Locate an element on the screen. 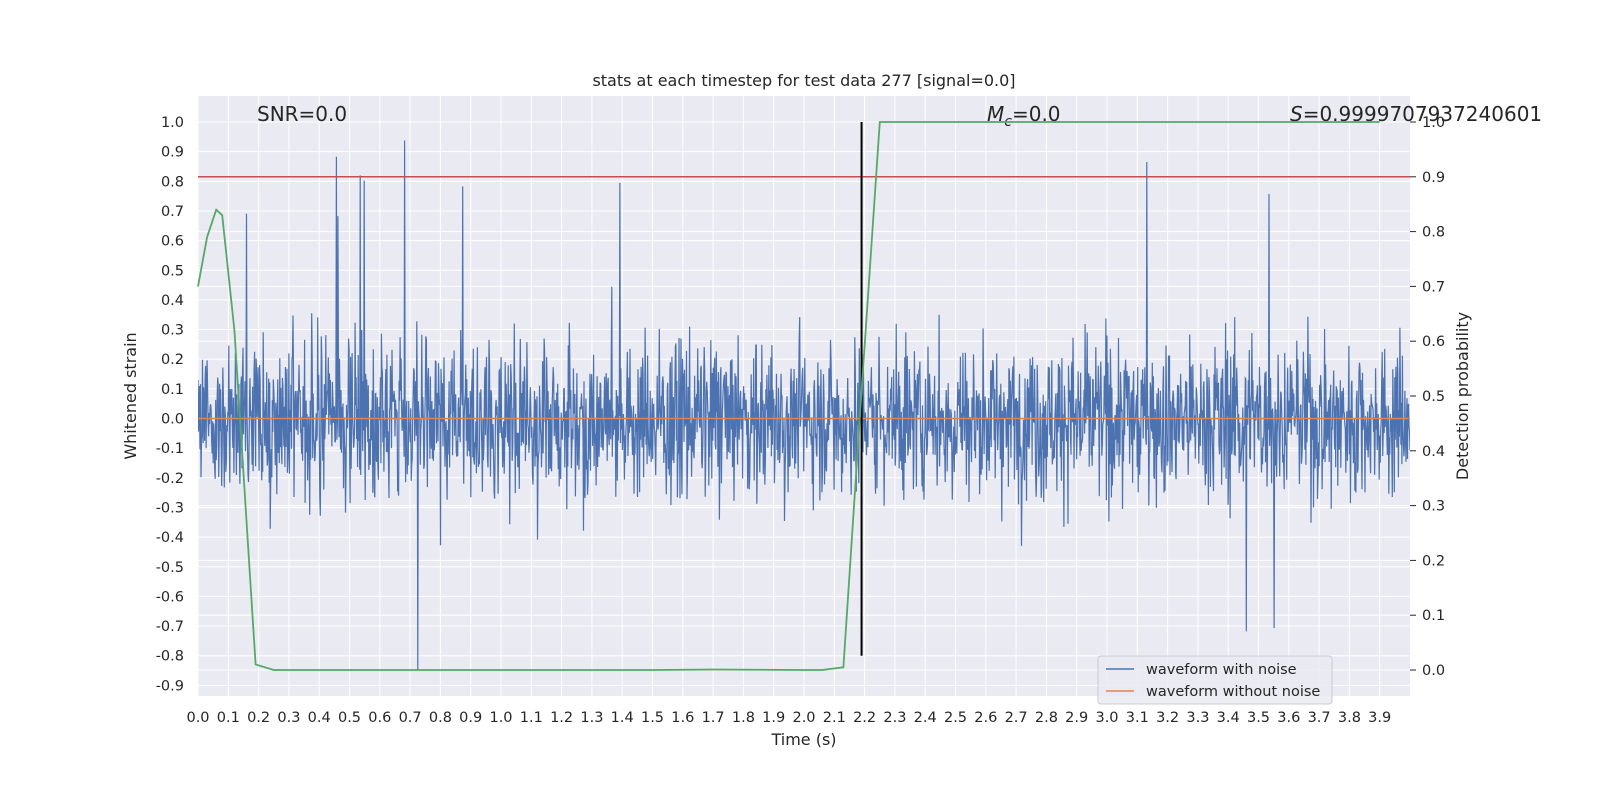 This screenshot has width=1600, height=800. mc-annotation: Mc=0.0 is located at coordinates (1024, 116).